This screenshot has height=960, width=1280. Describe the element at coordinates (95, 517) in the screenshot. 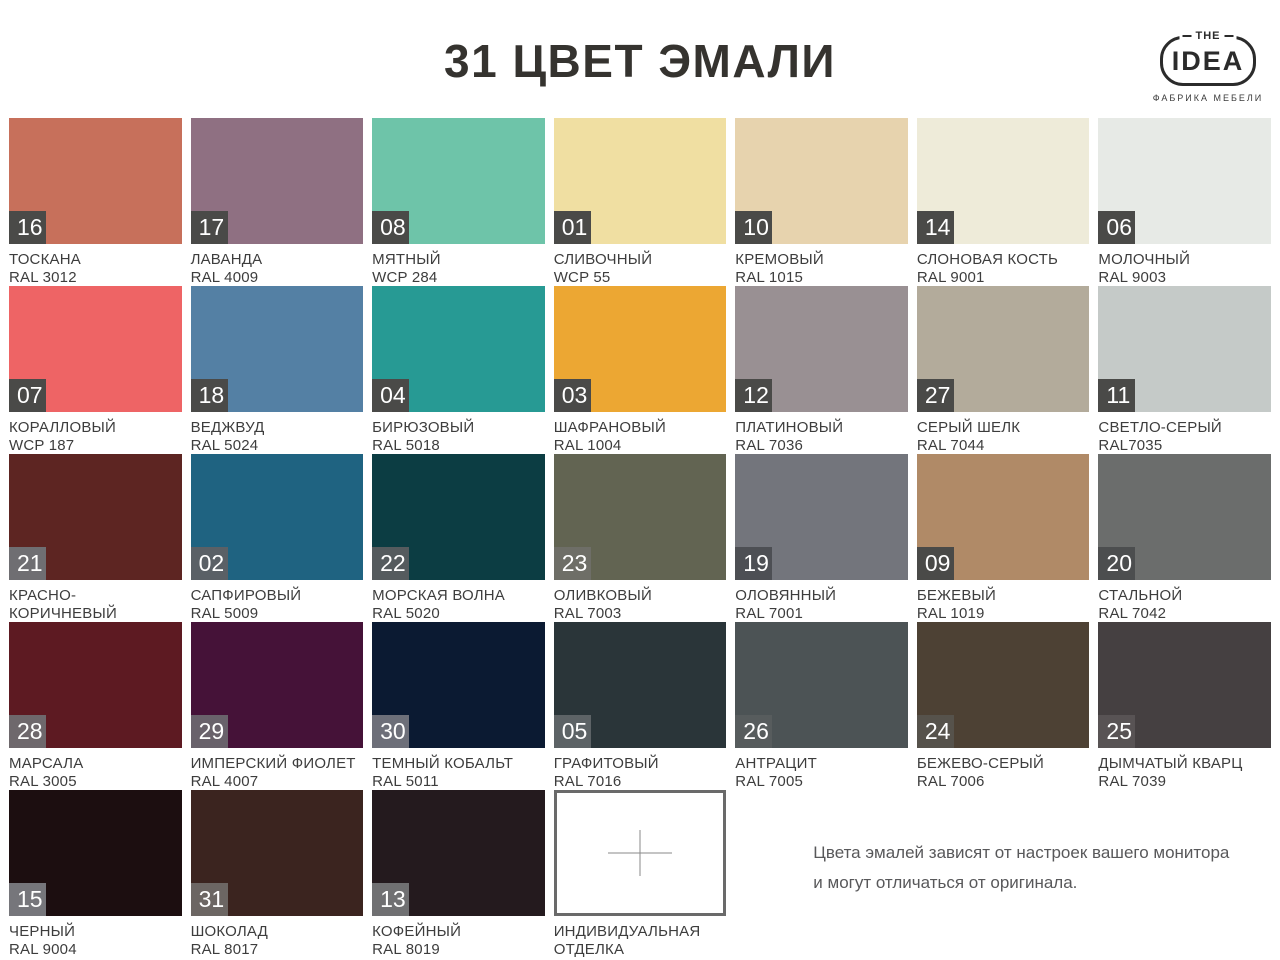

I see `color-swatch: 21` at that location.